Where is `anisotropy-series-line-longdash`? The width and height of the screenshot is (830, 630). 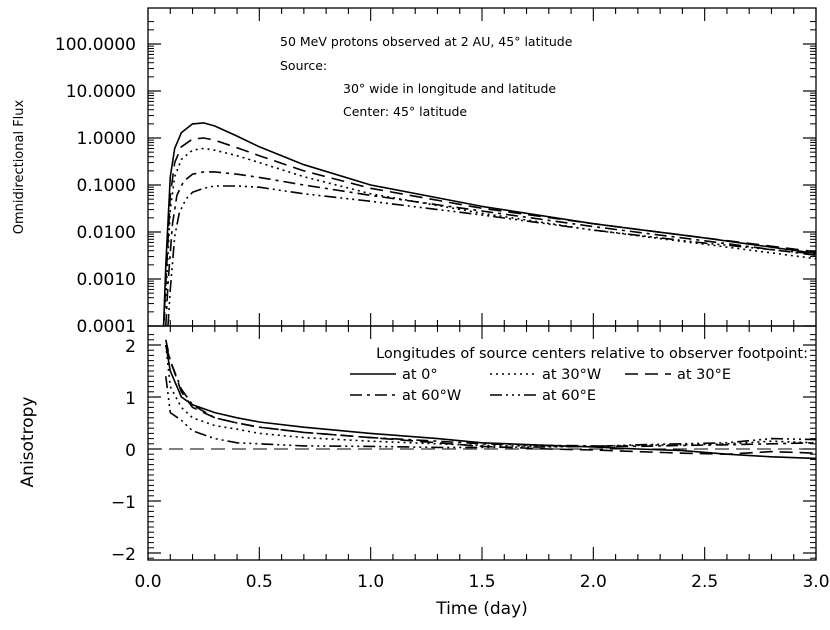 anisotropy-series-line-longdash is located at coordinates (491, 400).